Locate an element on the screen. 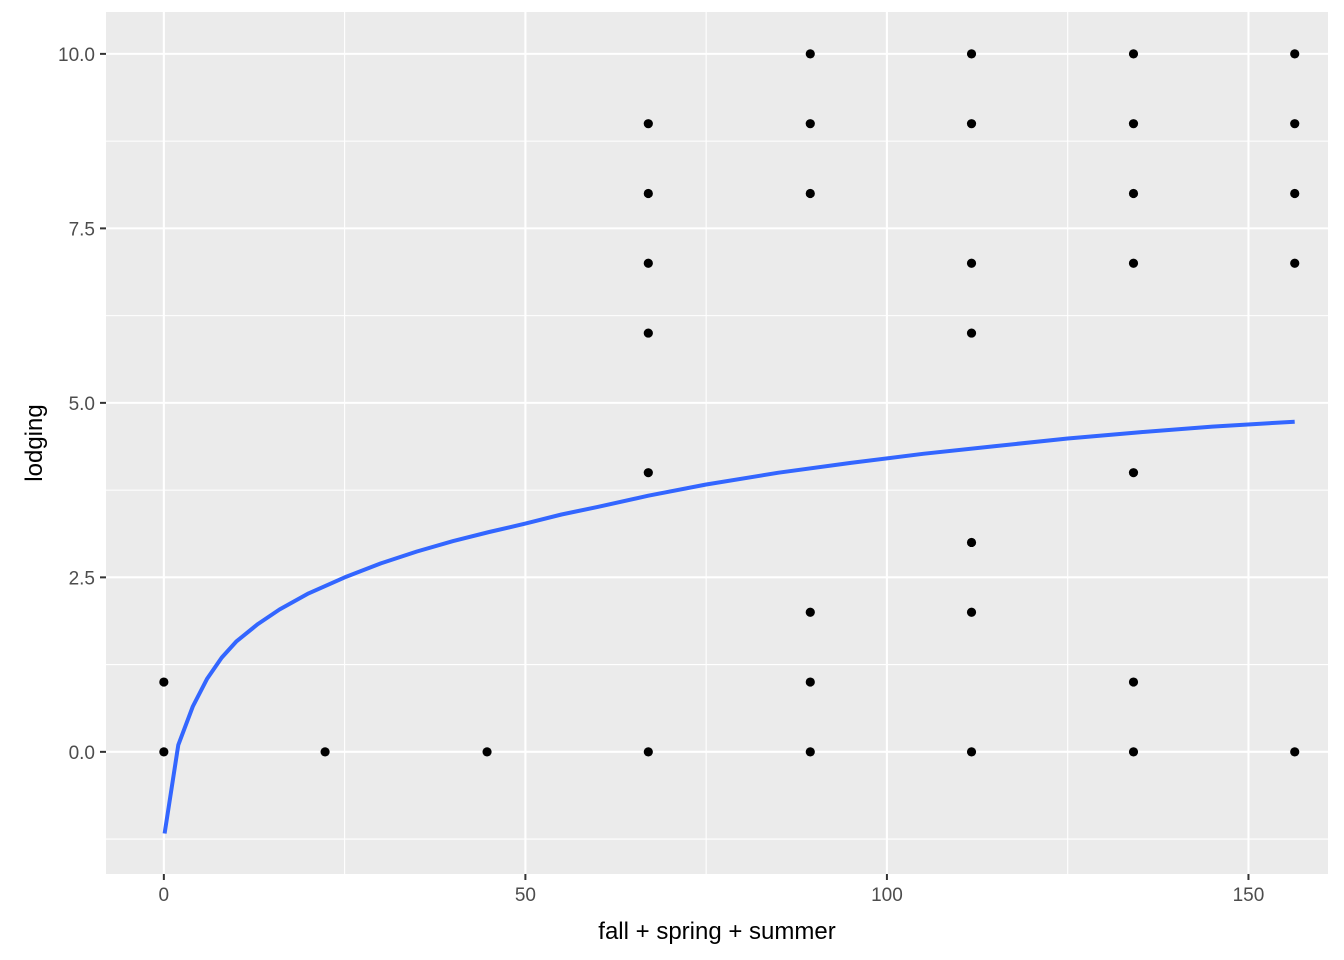  y-axis: 0.0 2.5 5.0 7.5 10.0 is located at coordinates (82, 404).